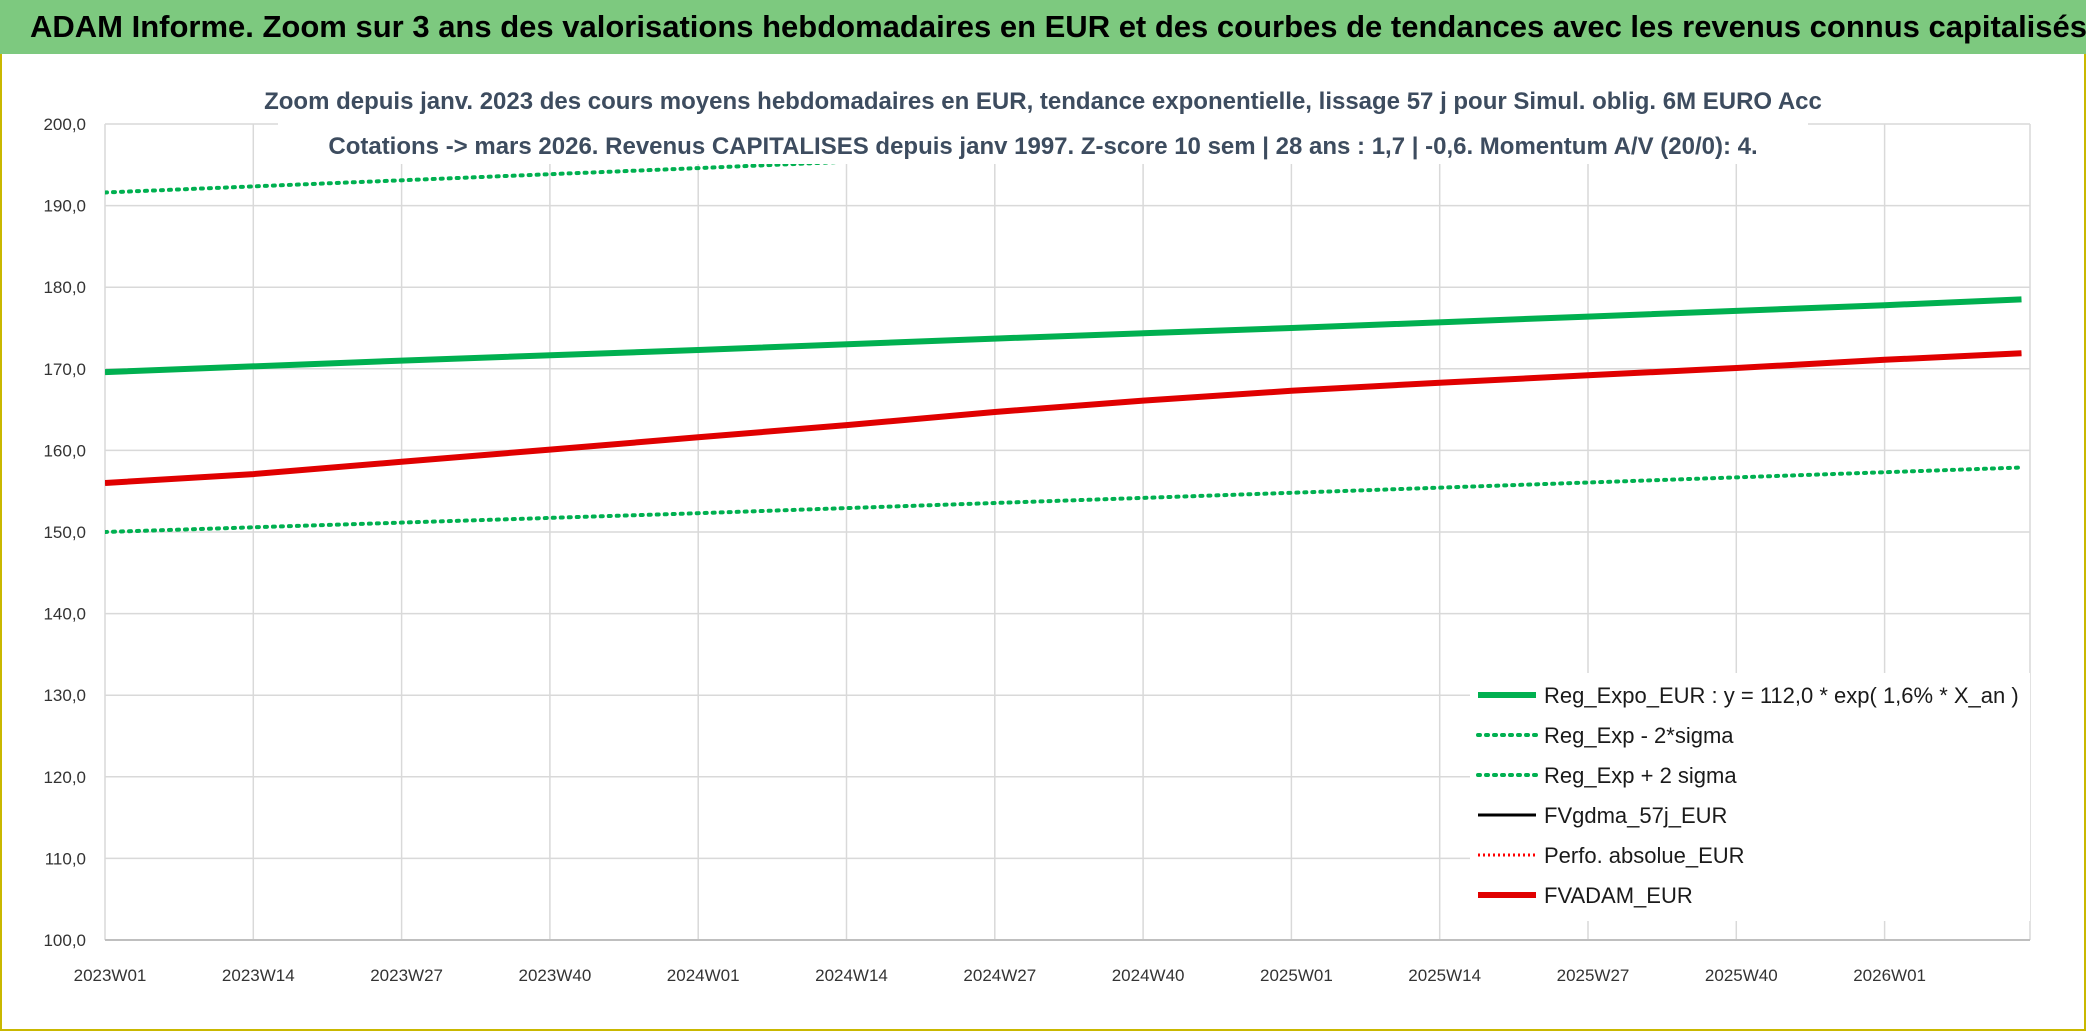 Image resolution: width=2086 pixels, height=1031 pixels. Describe the element at coordinates (1644, 855) in the screenshot. I see `legend-label: Perfo. absolue_EUR` at that location.